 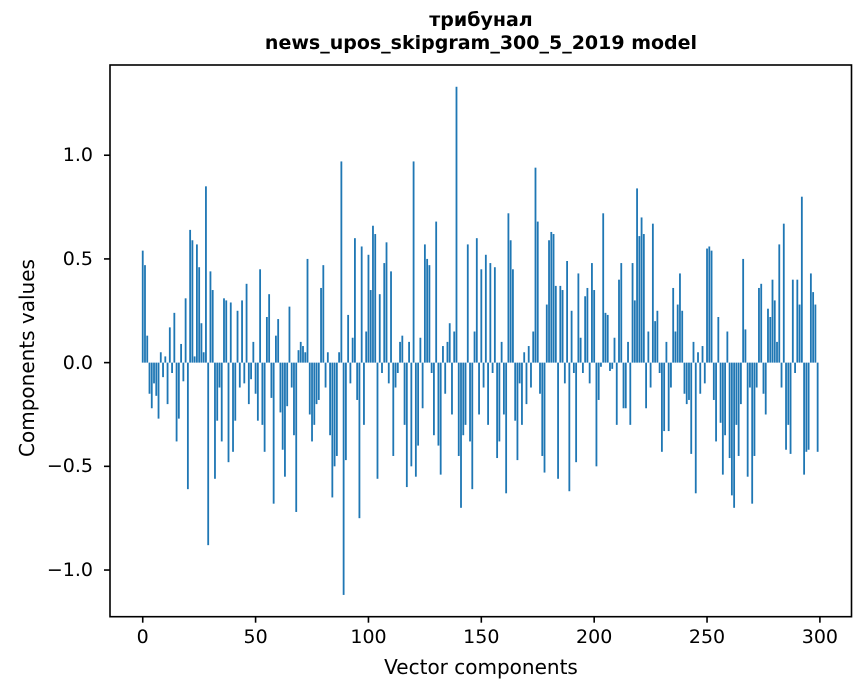 What do you see at coordinates (481, 667) in the screenshot?
I see `x-axis-label: Vector components` at bounding box center [481, 667].